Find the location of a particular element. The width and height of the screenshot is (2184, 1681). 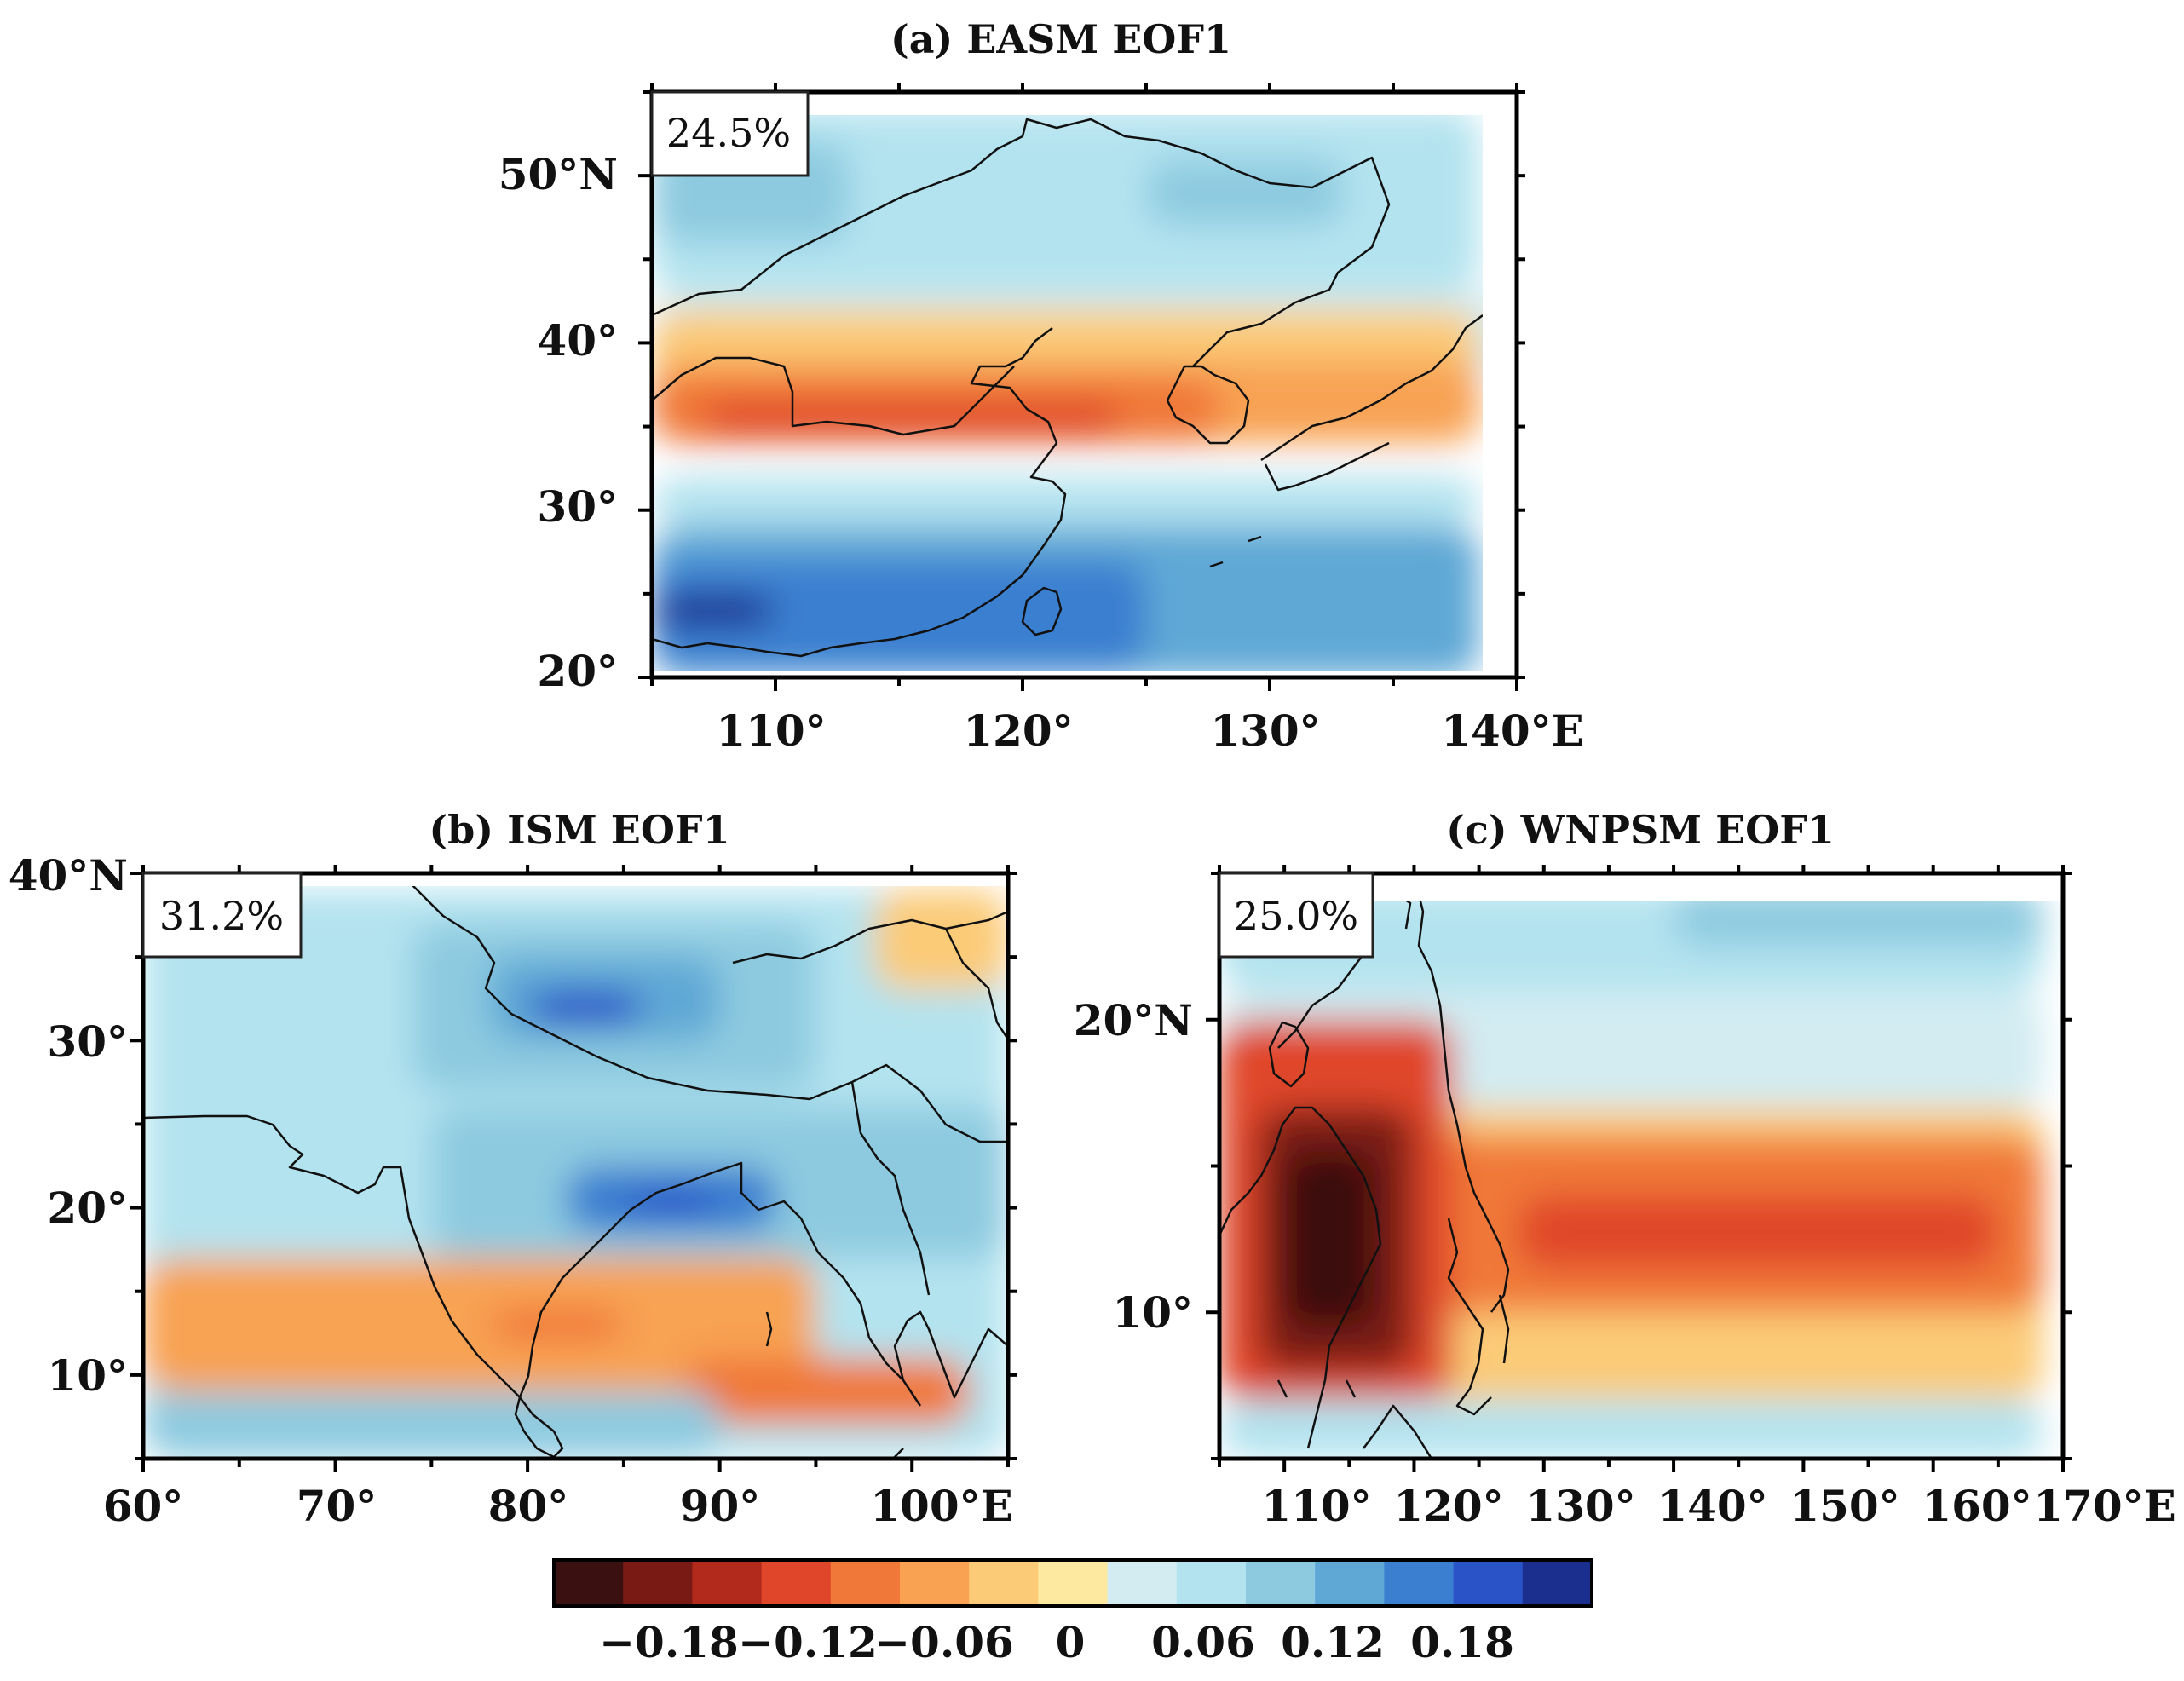

colorbar-label: 0 is located at coordinates (1071, 1642).